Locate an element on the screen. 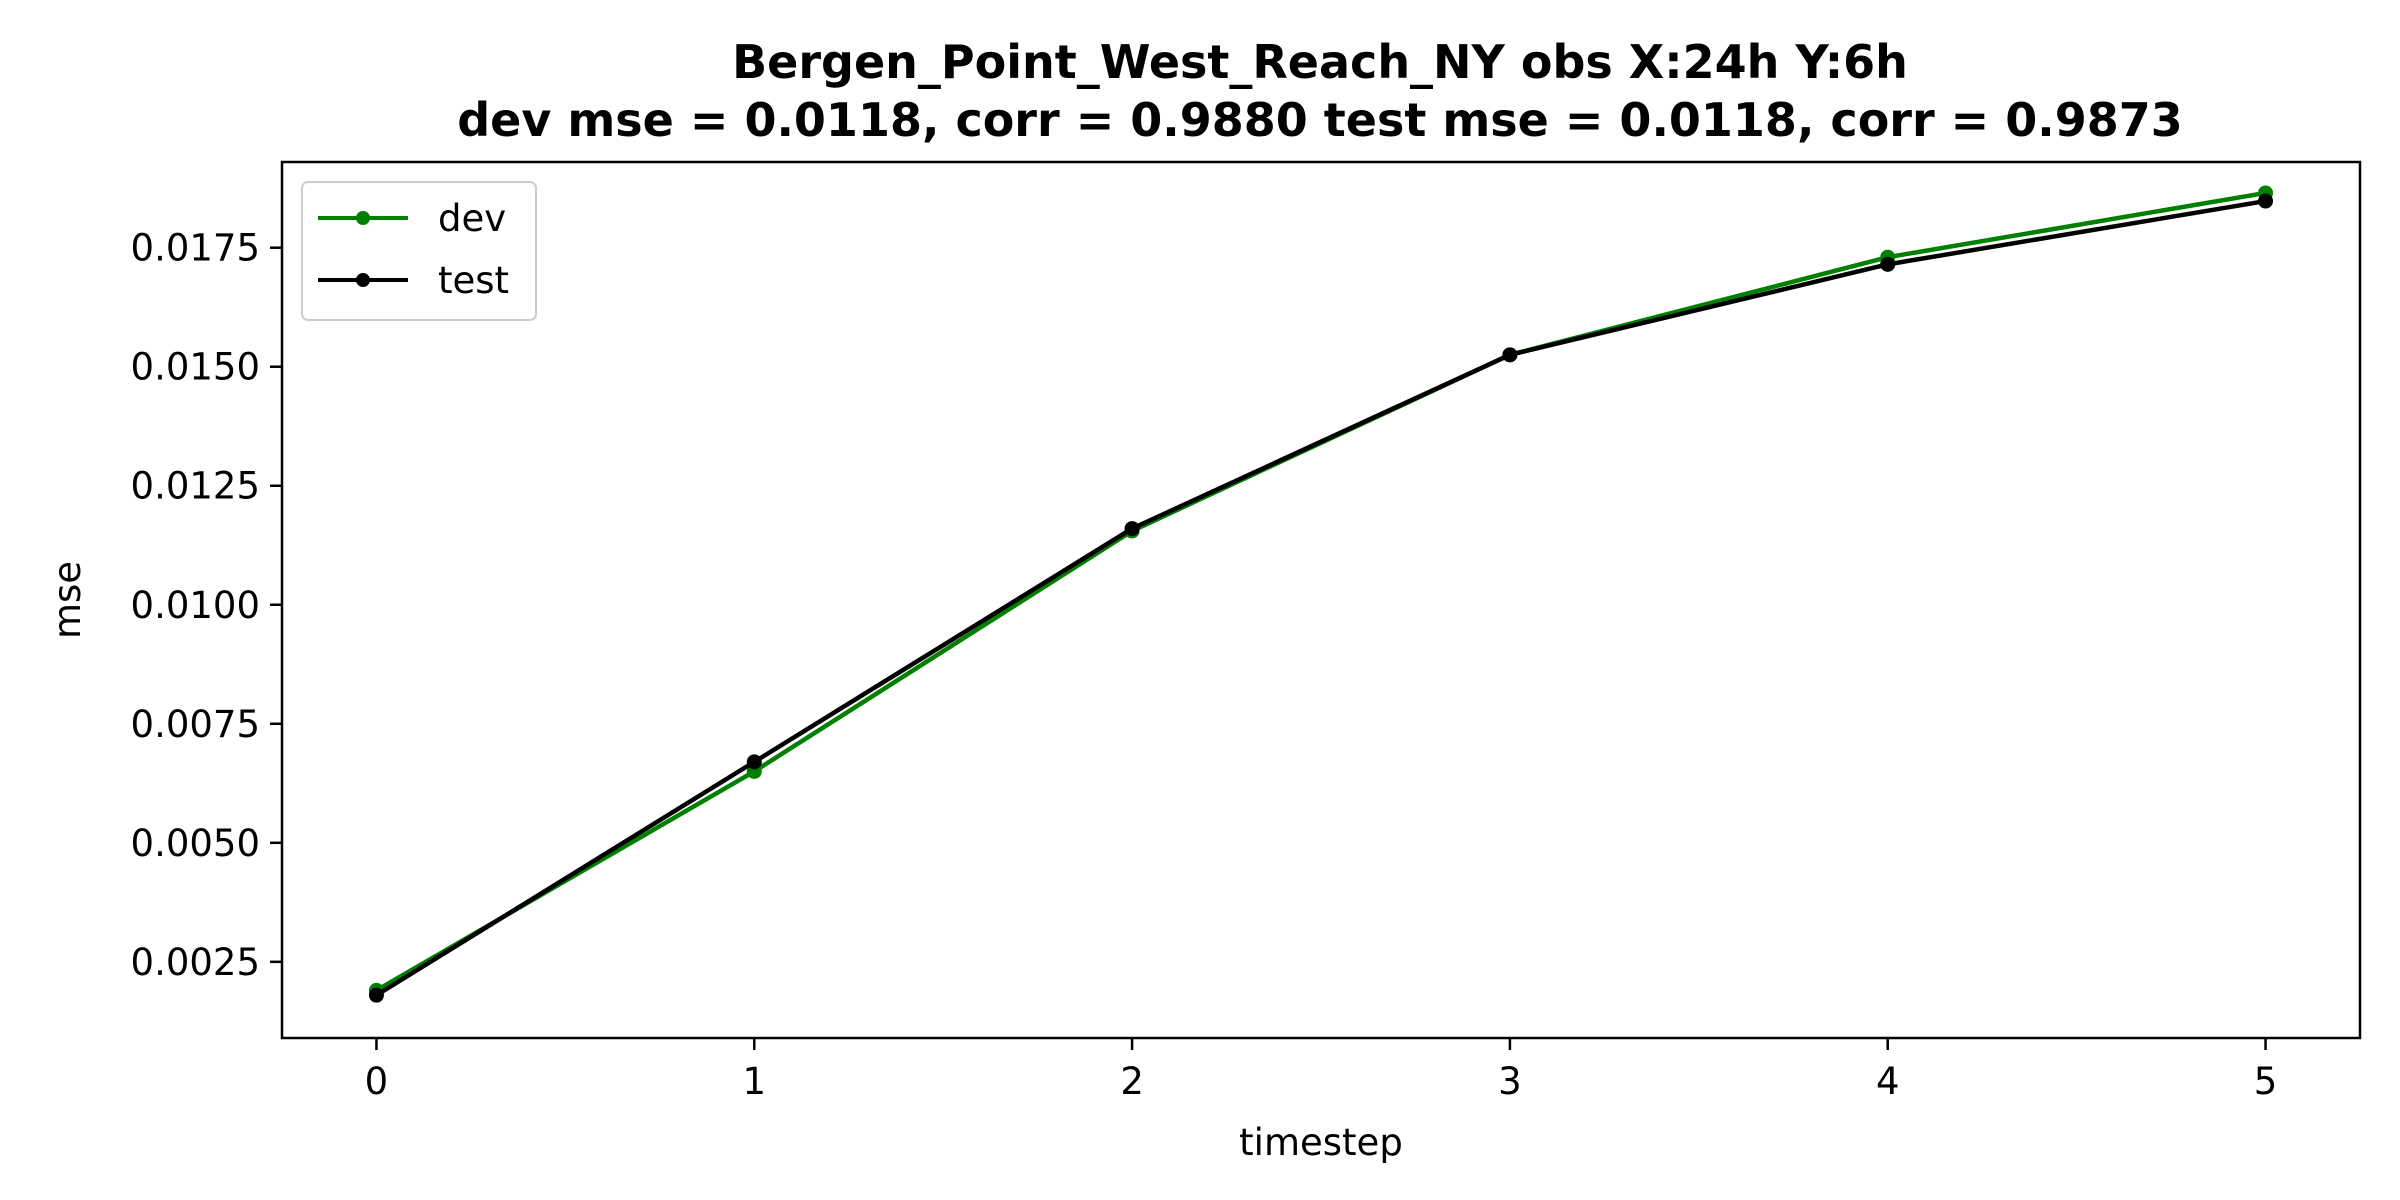 Image resolution: width=2400 pixels, height=1200 pixels. y-axis-label: mse is located at coordinates (67, 600).